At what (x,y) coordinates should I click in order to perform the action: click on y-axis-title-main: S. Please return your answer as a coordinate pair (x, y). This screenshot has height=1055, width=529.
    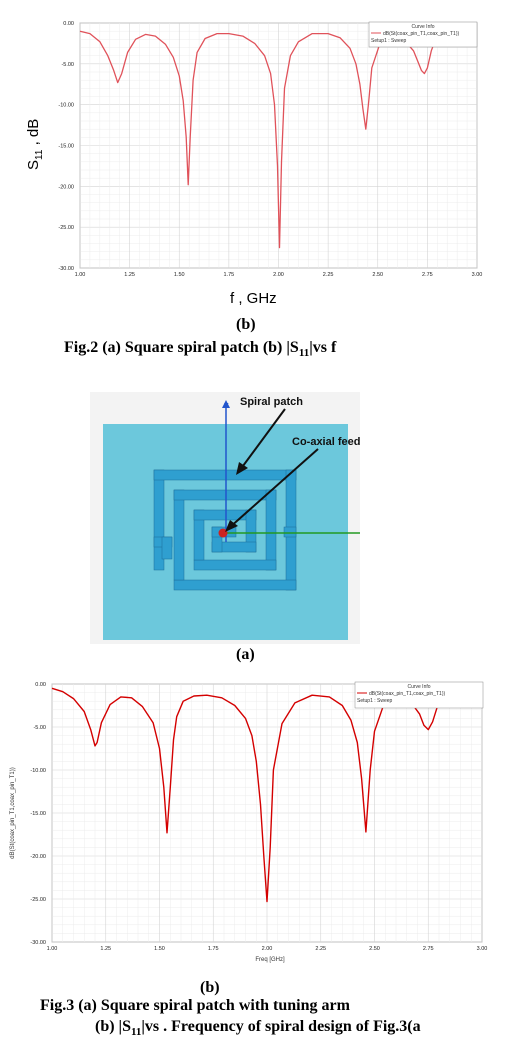
    Looking at the image, I should click on (33, 165).